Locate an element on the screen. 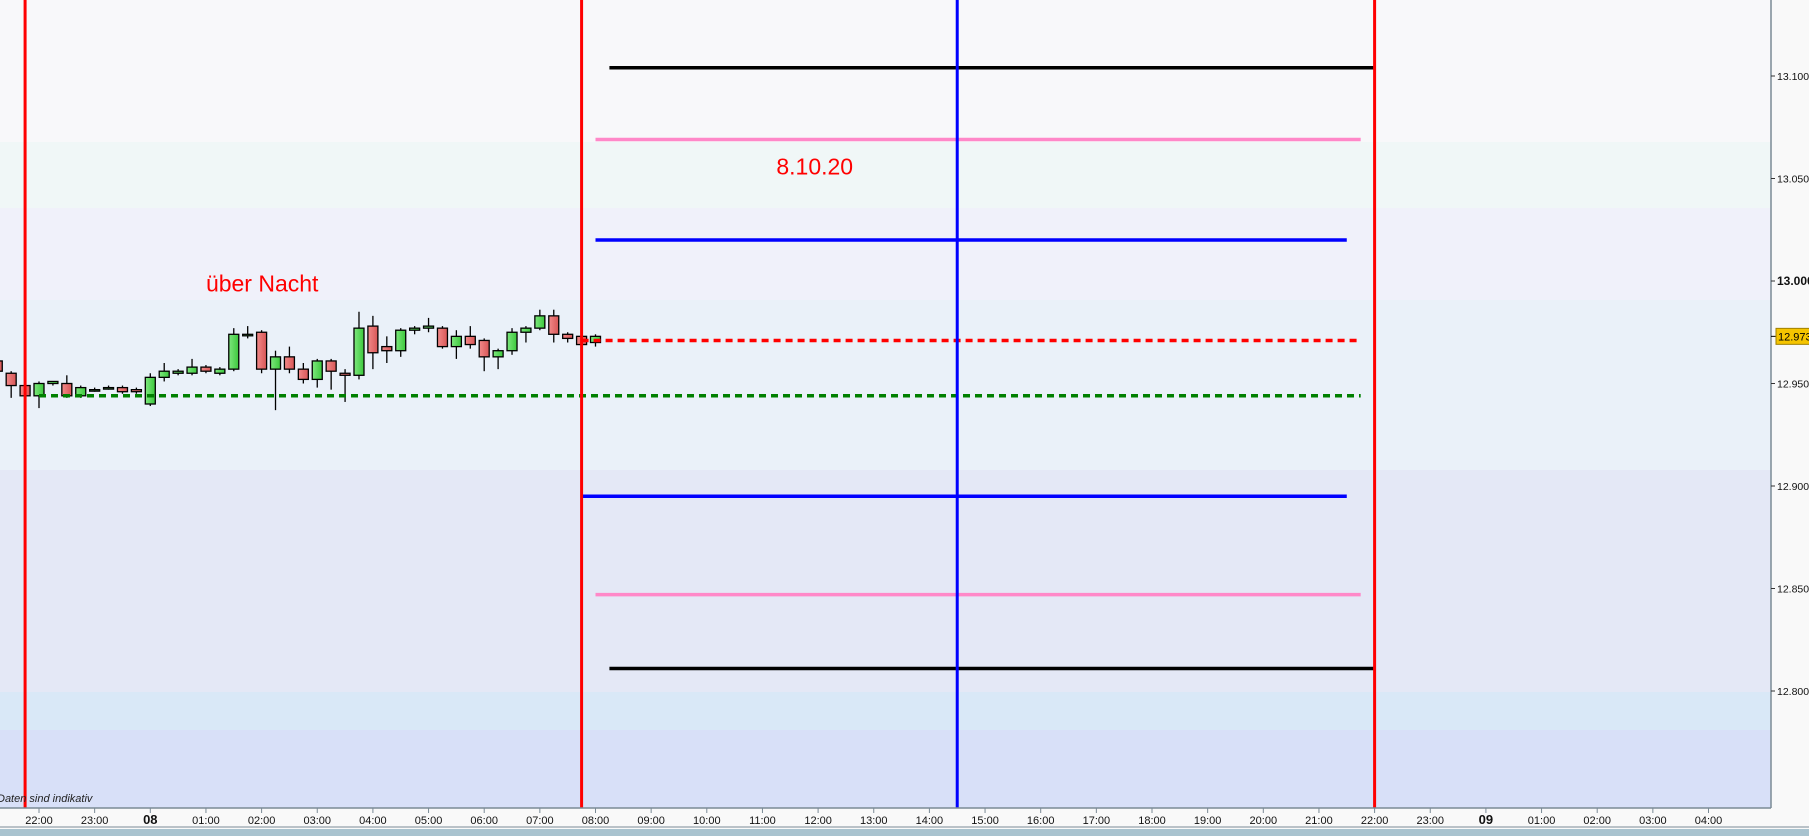 The image size is (1809, 836). x-tick-label: 12:00 is located at coordinates (818, 821).